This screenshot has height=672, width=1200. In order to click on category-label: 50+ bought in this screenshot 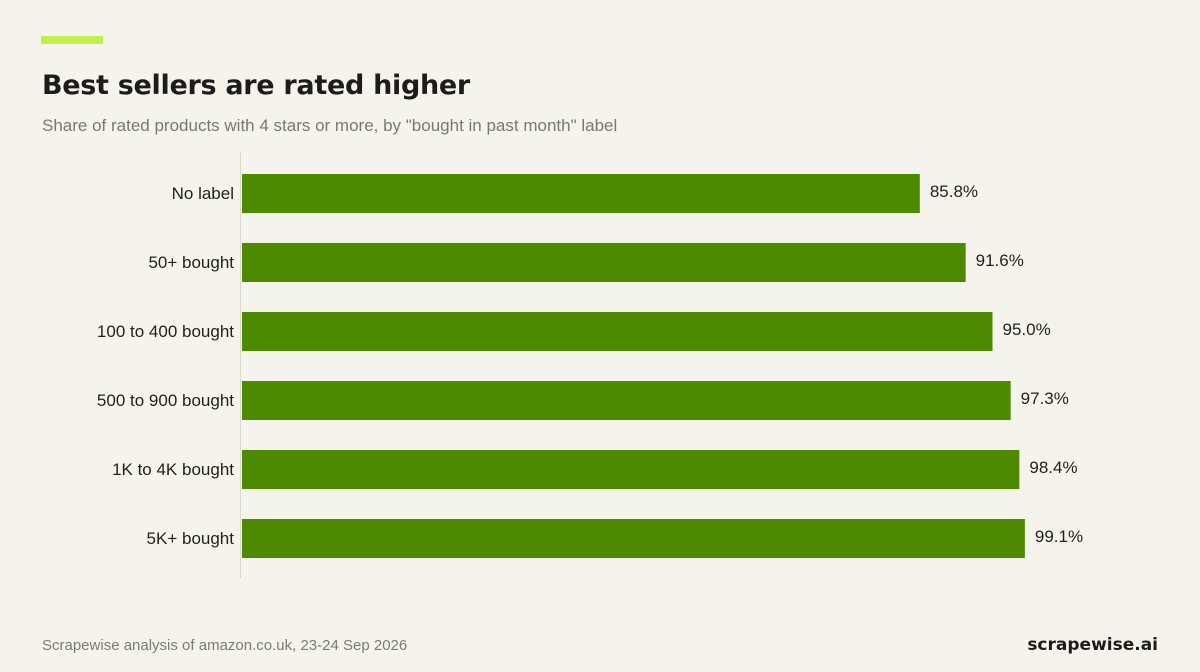, I will do `click(191, 262)`.